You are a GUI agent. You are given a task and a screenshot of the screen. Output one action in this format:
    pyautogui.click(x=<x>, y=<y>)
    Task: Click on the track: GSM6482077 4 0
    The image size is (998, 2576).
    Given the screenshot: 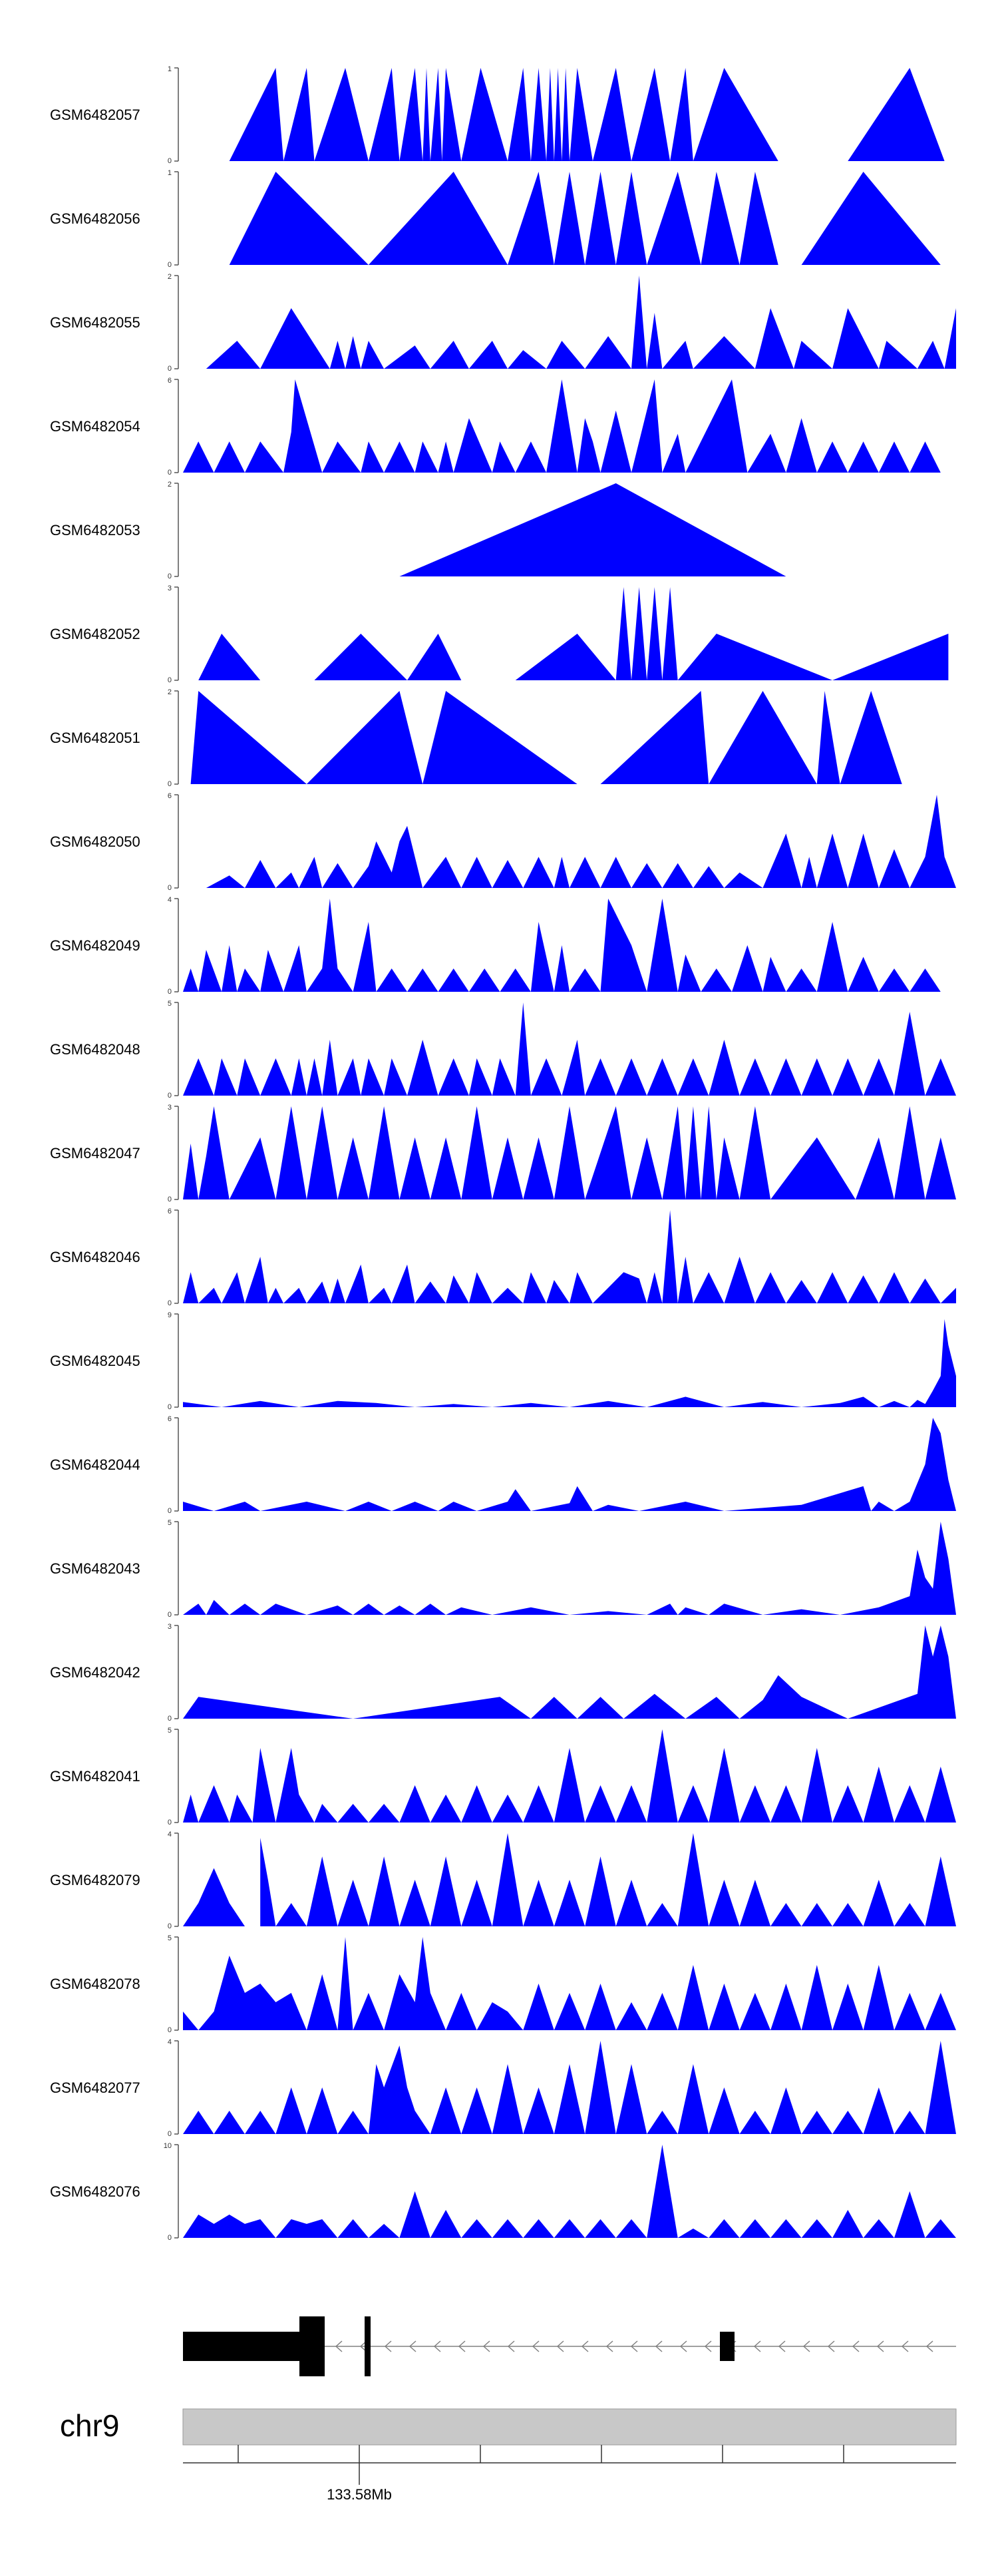 What is the action you would take?
    pyautogui.click(x=503, y=2088)
    